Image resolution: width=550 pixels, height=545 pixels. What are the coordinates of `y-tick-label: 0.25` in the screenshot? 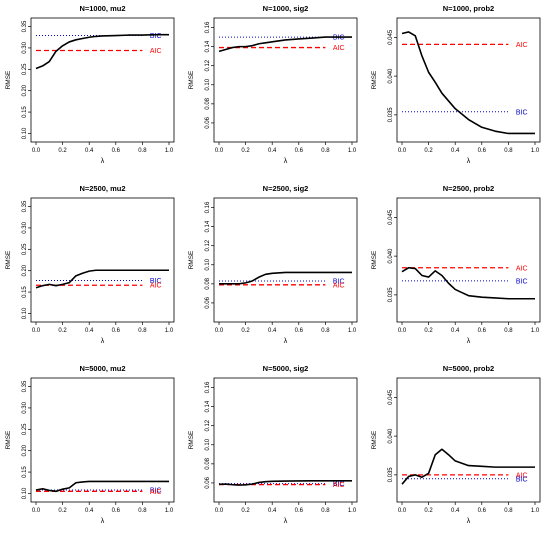 It's located at (25, 249).